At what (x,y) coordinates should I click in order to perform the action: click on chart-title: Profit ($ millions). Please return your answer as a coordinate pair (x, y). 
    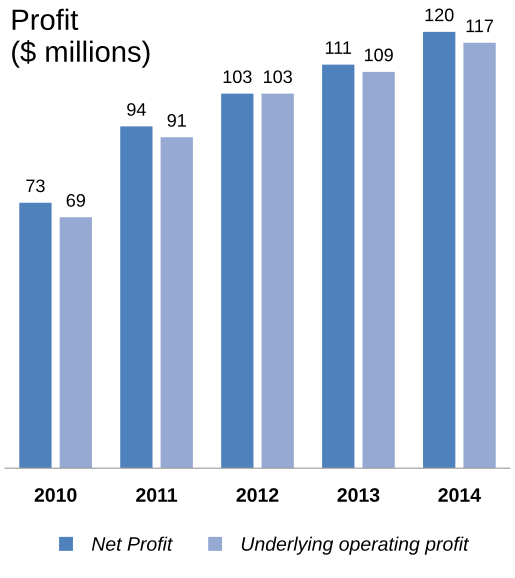
    Looking at the image, I should click on (81, 38).